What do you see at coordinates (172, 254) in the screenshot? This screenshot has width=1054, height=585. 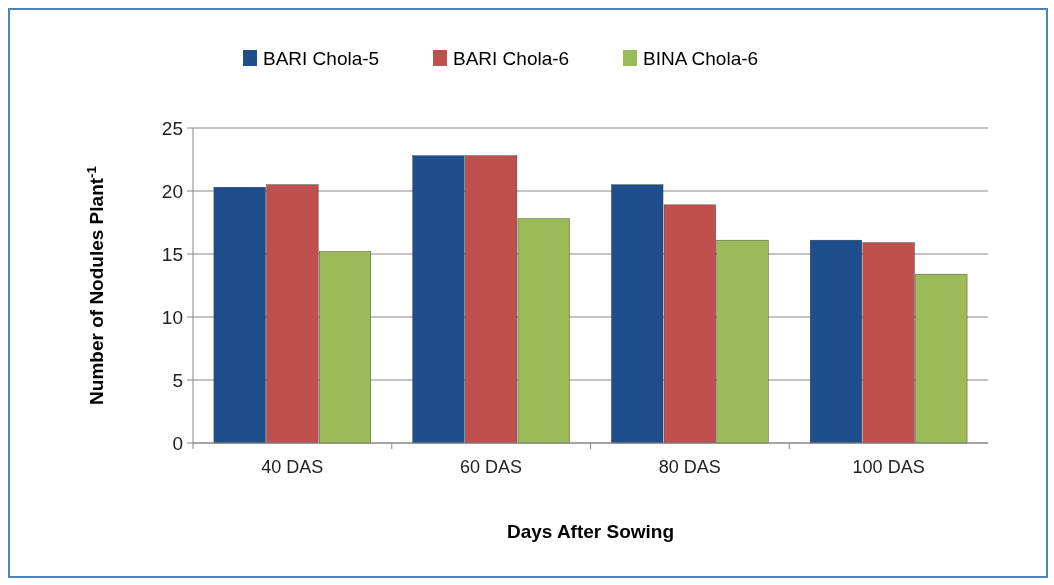 I see `y-tick-label: 15` at bounding box center [172, 254].